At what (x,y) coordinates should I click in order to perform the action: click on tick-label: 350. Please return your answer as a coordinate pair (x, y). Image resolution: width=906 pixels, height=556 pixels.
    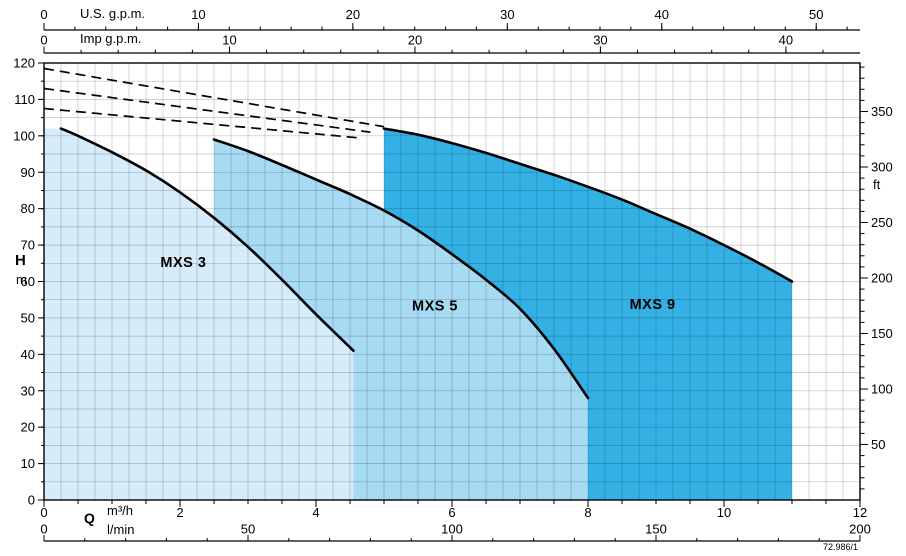
    Looking at the image, I should click on (882, 111).